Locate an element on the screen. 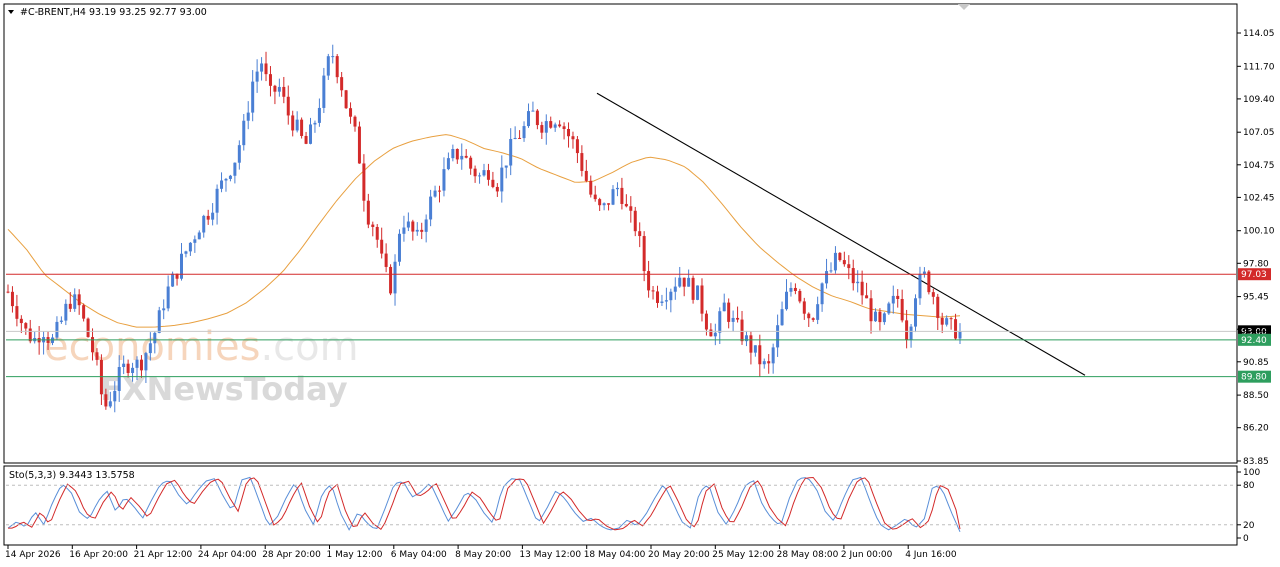  x-tick-label: 28 Apr 20:00 is located at coordinates (291, 555).